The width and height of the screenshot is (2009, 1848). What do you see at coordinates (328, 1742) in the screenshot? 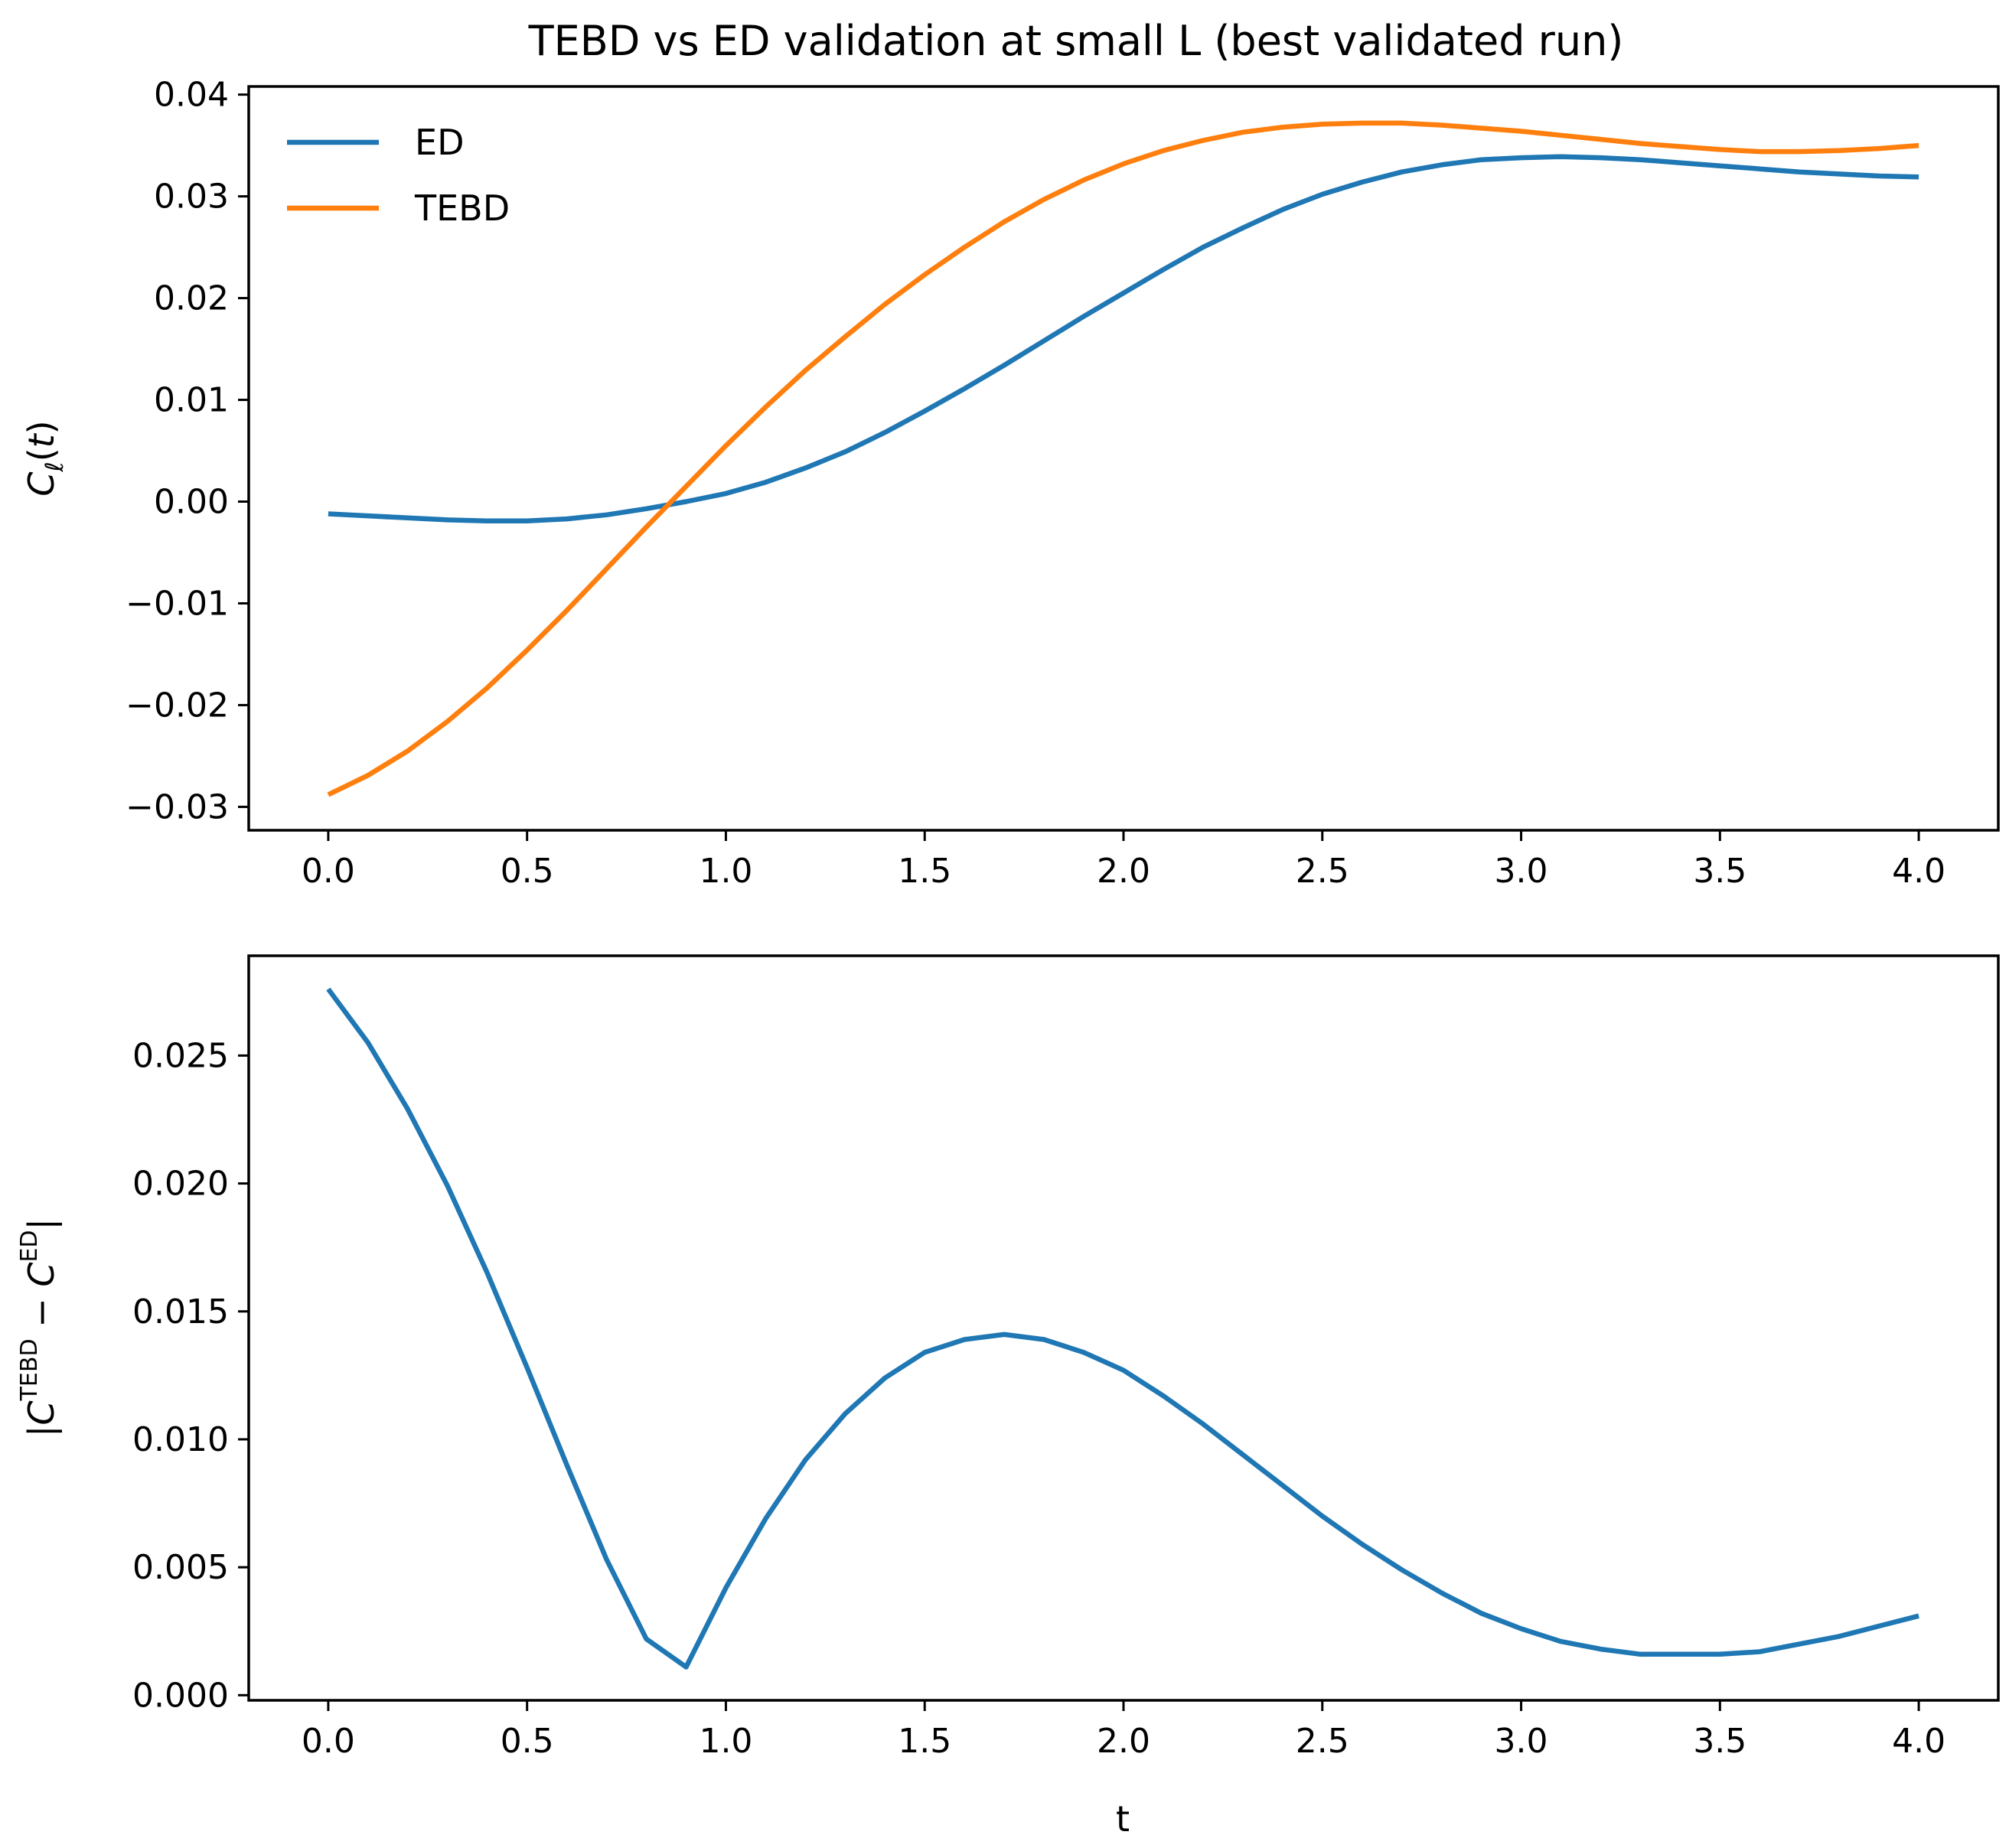
I see `bot-x-tick-label: 0.0` at bounding box center [328, 1742].